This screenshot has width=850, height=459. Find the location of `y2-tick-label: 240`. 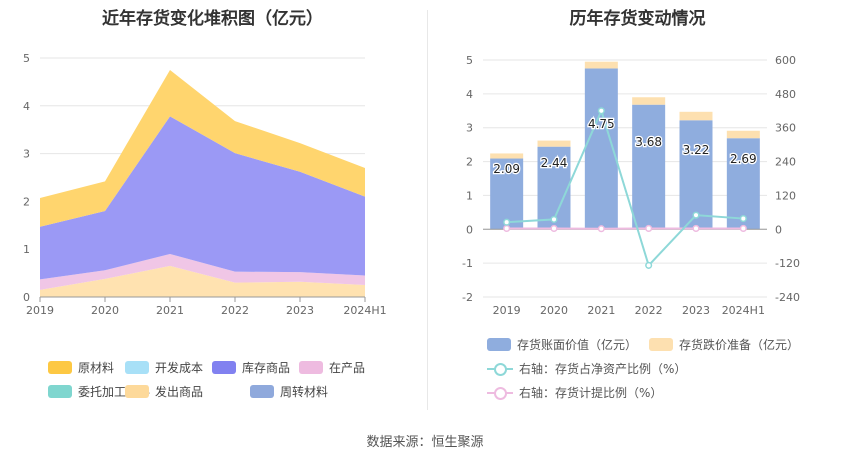

y2-tick-label: 240 is located at coordinates (785, 162).